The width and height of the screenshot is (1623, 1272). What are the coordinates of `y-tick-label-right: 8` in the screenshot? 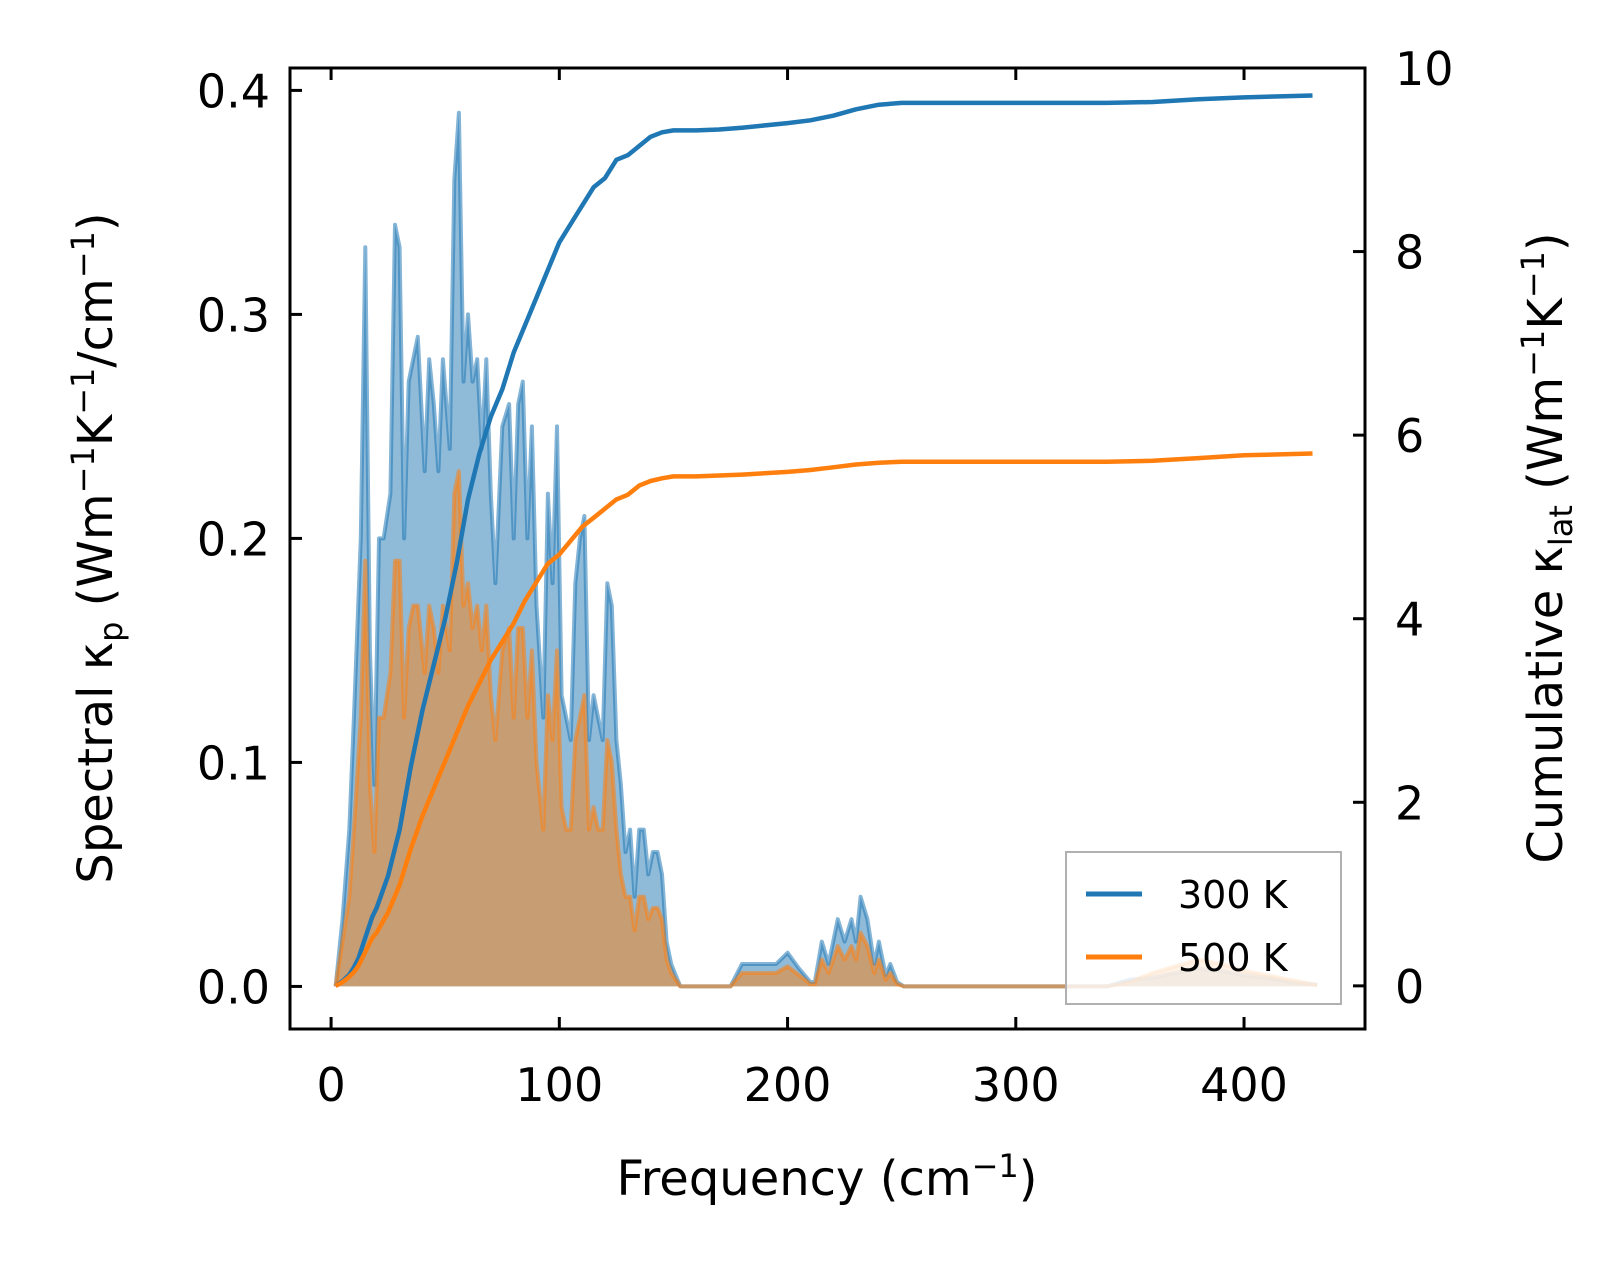 It's located at (1409, 253).